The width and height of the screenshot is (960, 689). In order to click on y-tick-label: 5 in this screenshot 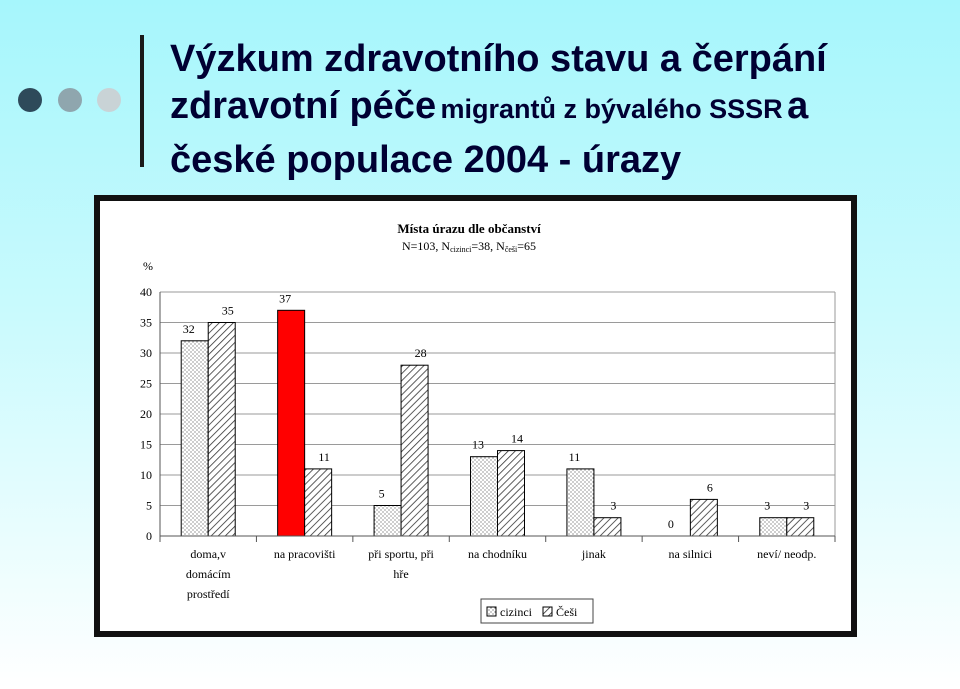, I will do `click(149, 506)`.